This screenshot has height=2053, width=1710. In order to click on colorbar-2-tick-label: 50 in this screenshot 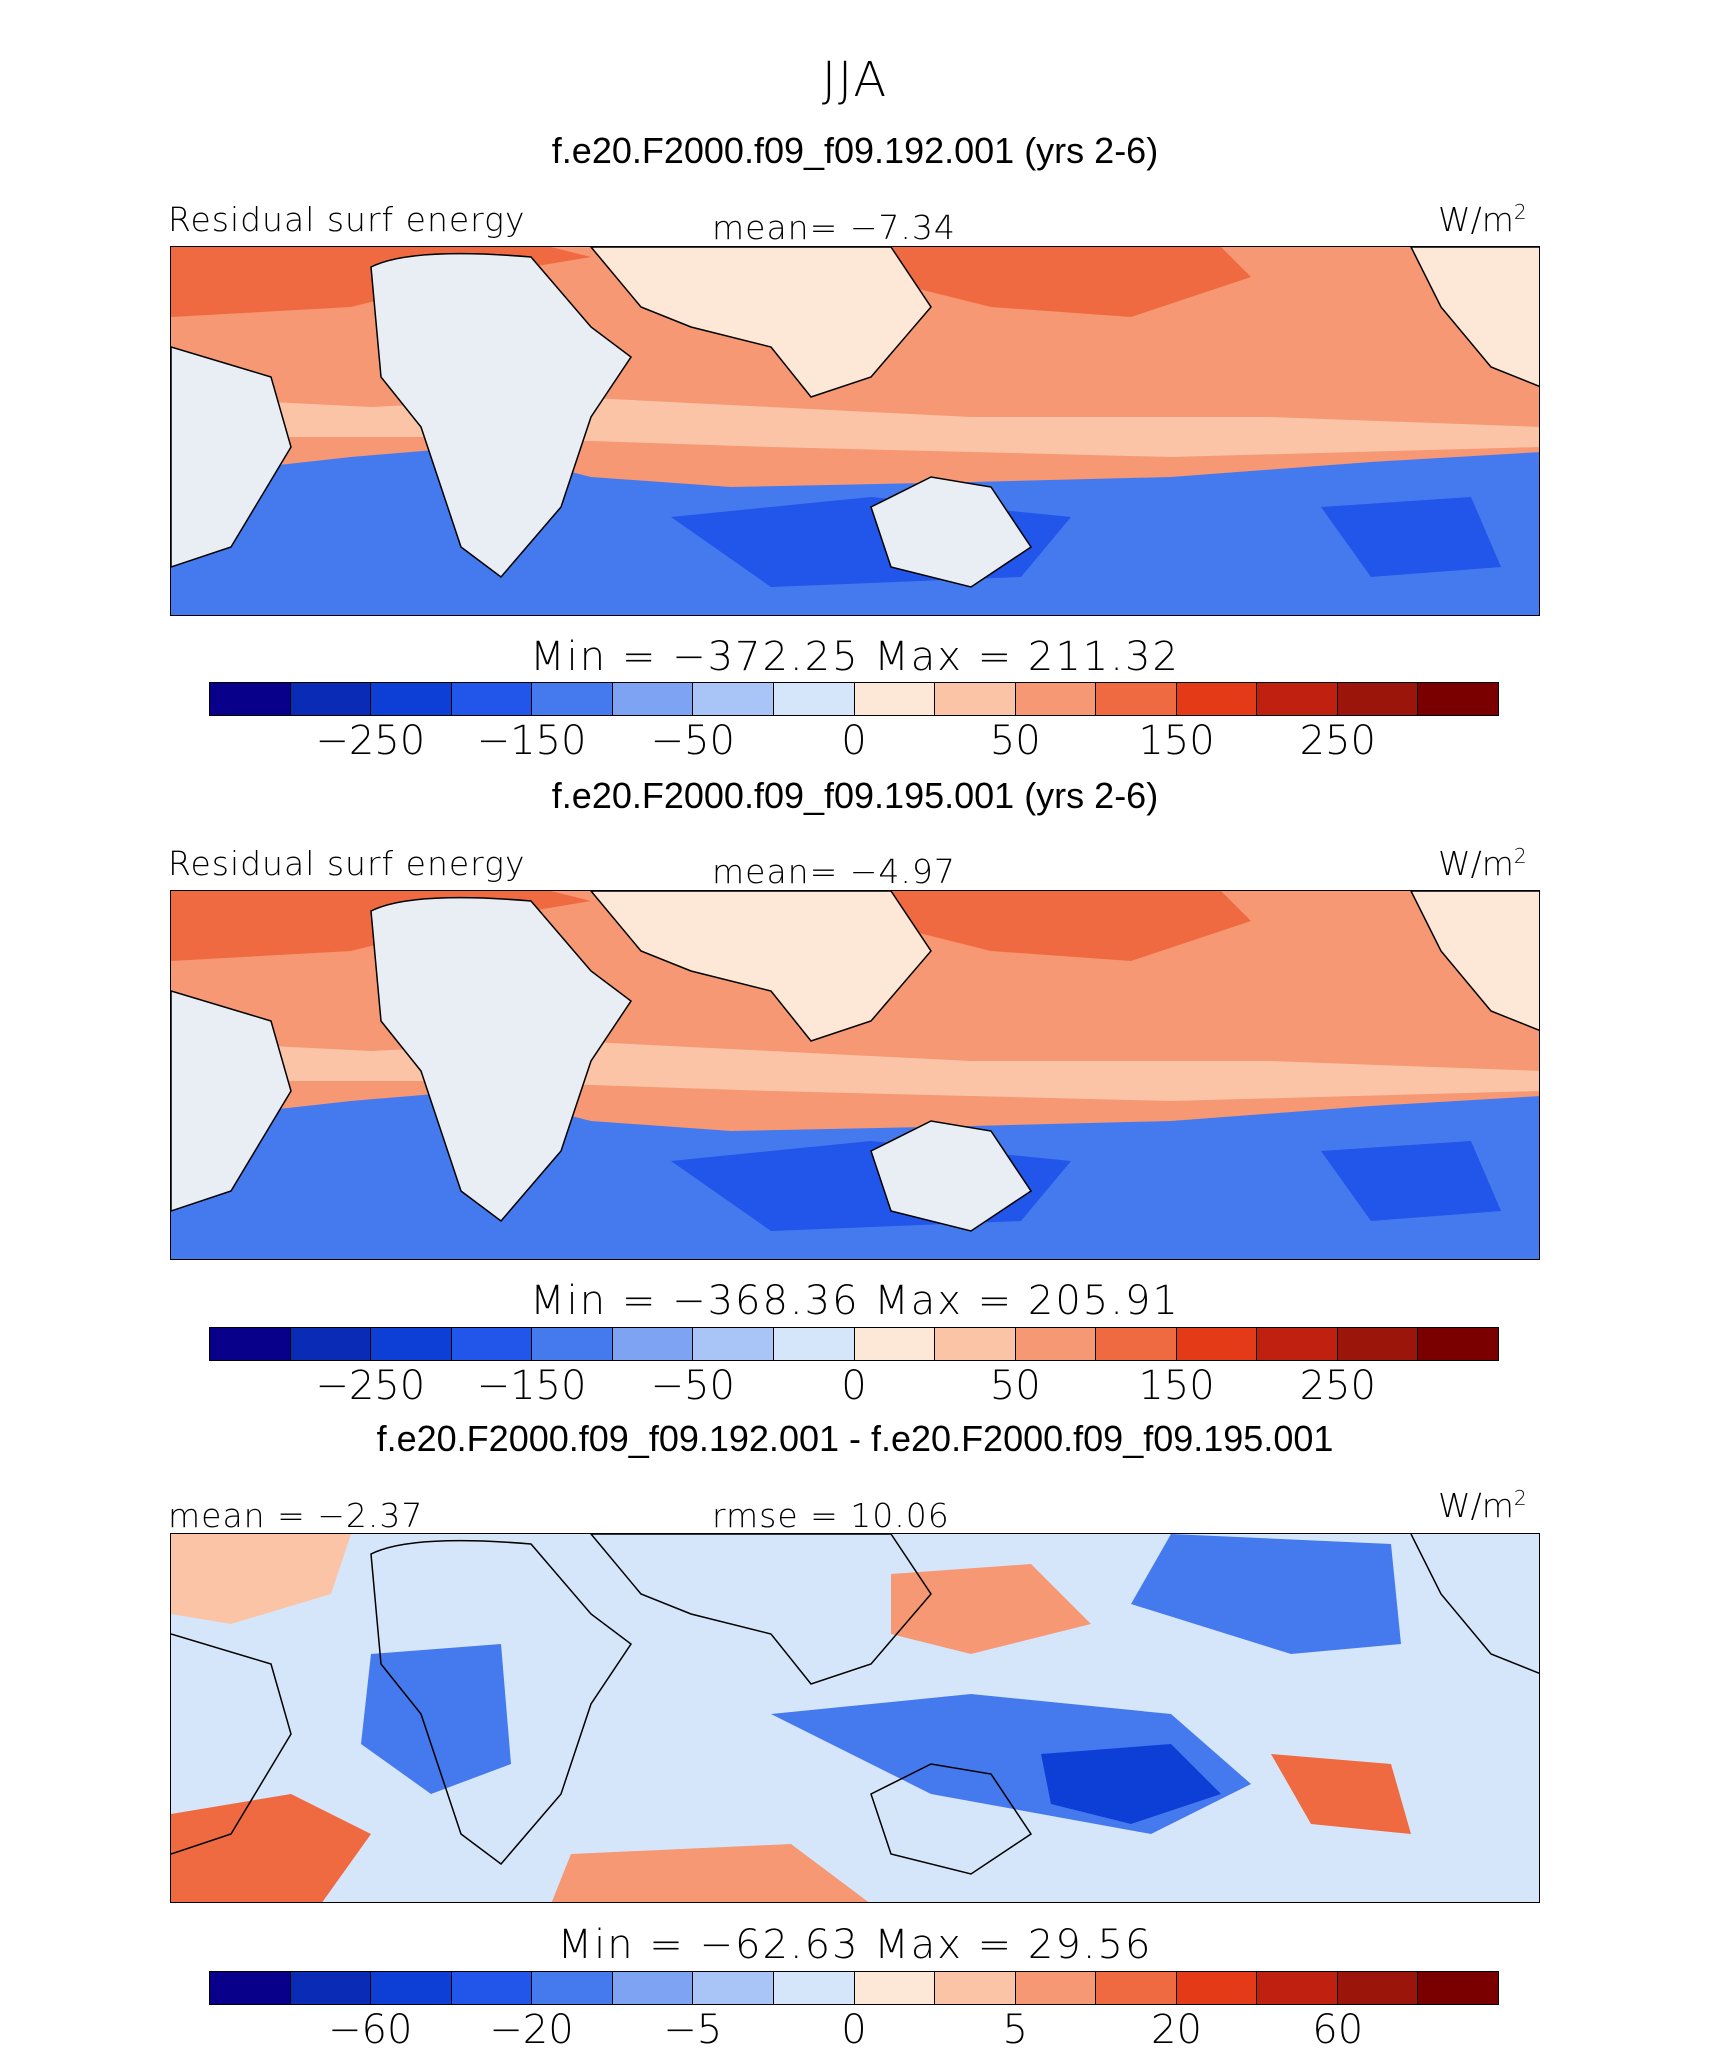, I will do `click(1015, 1386)`.